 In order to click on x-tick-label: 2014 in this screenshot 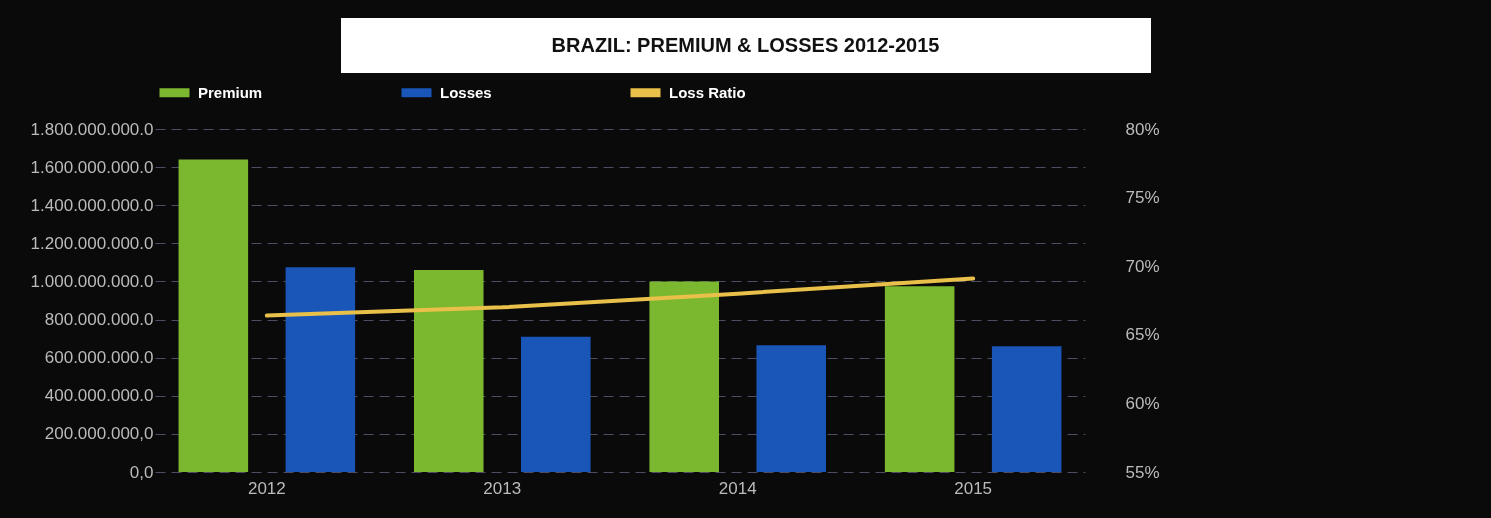, I will do `click(737, 488)`.